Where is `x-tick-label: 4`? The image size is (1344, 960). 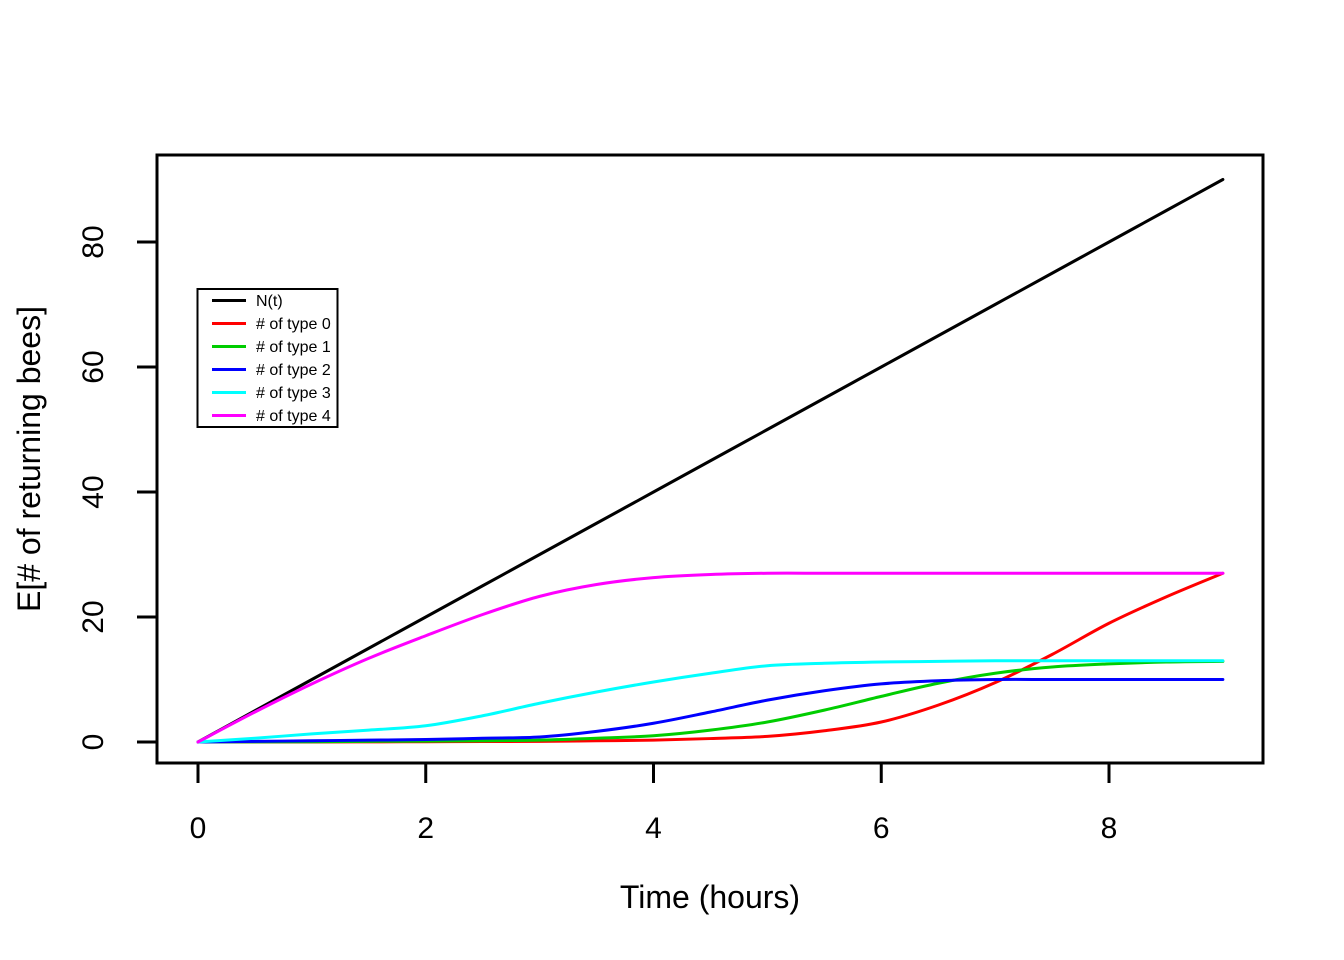 x-tick-label: 4 is located at coordinates (653, 828).